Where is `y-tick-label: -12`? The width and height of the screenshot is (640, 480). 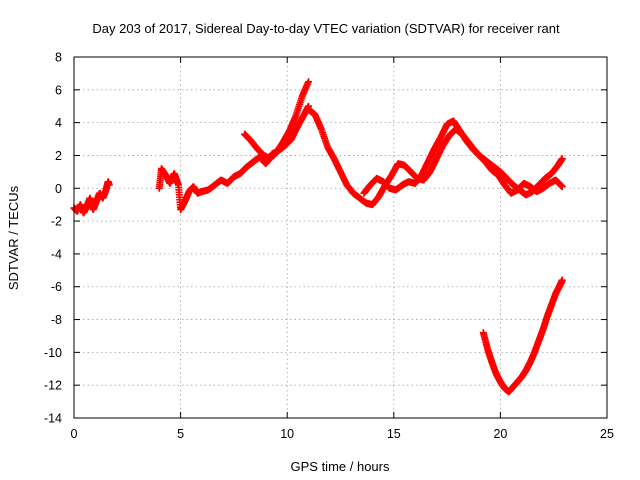 y-tick-label: -12 is located at coordinates (53, 386).